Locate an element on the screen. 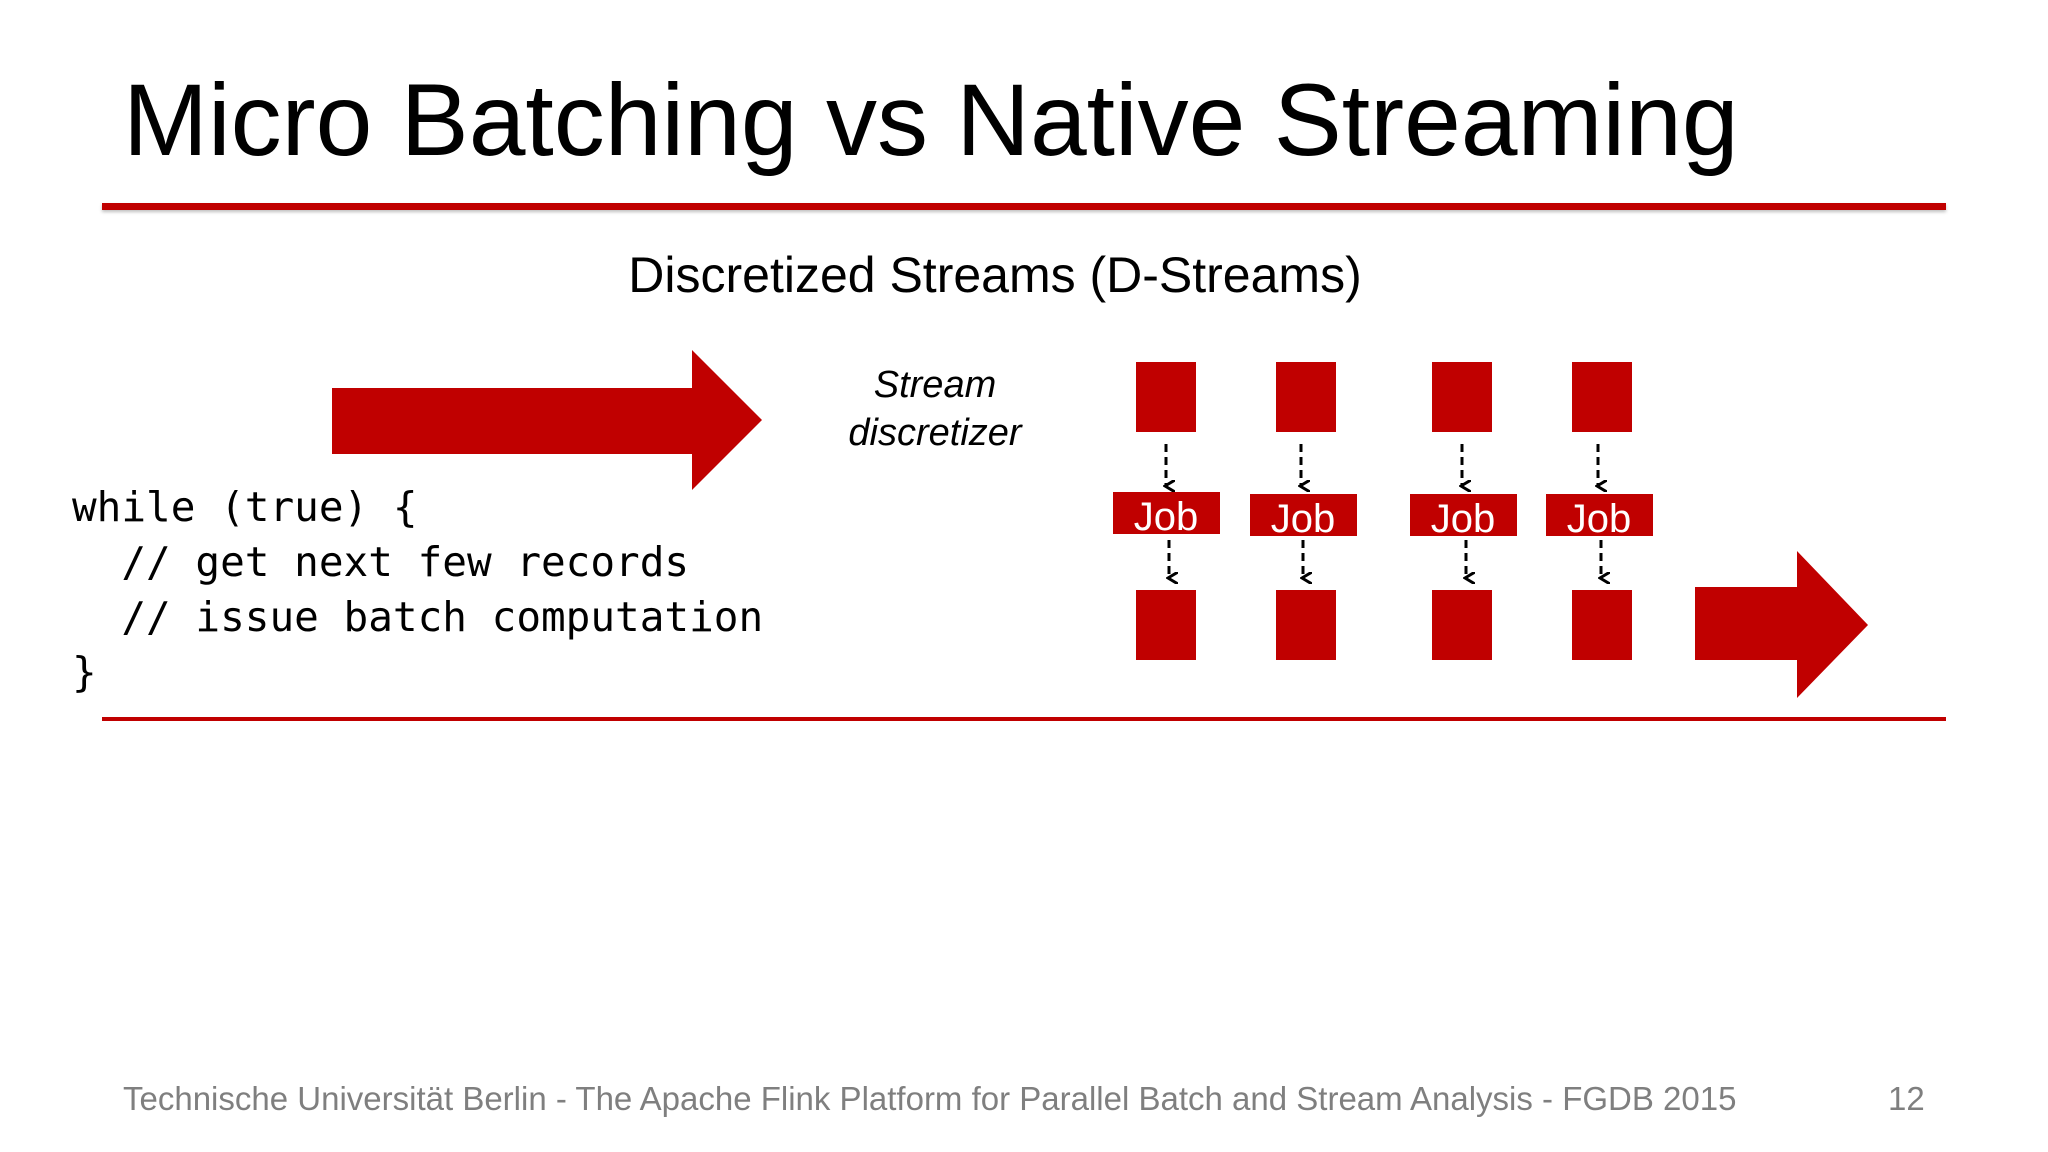  job-box-4: Job is located at coordinates (1599, 517).